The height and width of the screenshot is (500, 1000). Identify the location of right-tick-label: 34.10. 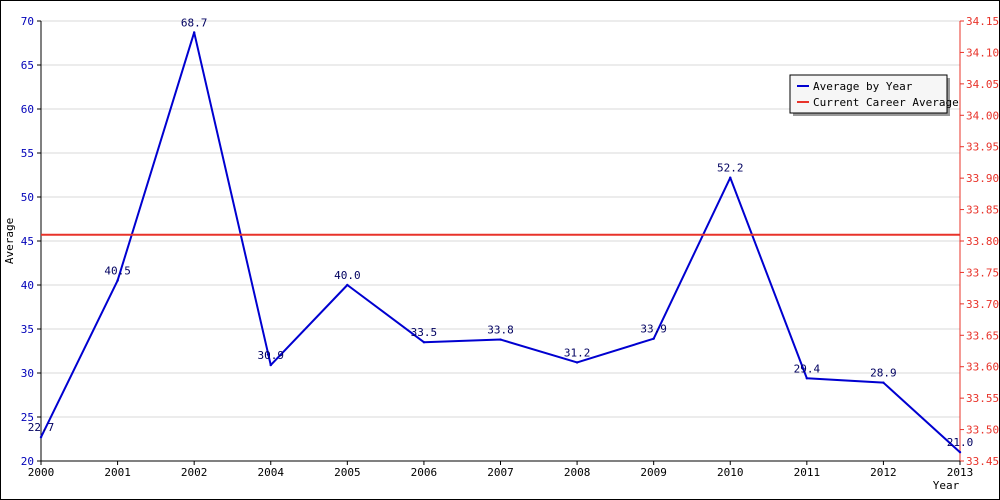
(982, 52).